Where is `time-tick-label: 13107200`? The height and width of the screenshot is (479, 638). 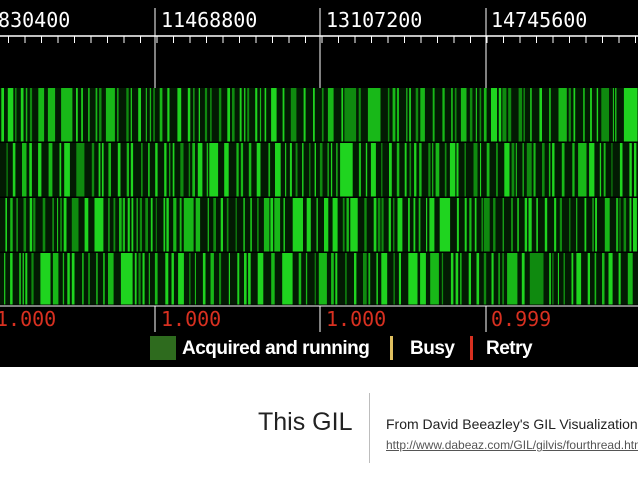
time-tick-label: 13107200 is located at coordinates (374, 20).